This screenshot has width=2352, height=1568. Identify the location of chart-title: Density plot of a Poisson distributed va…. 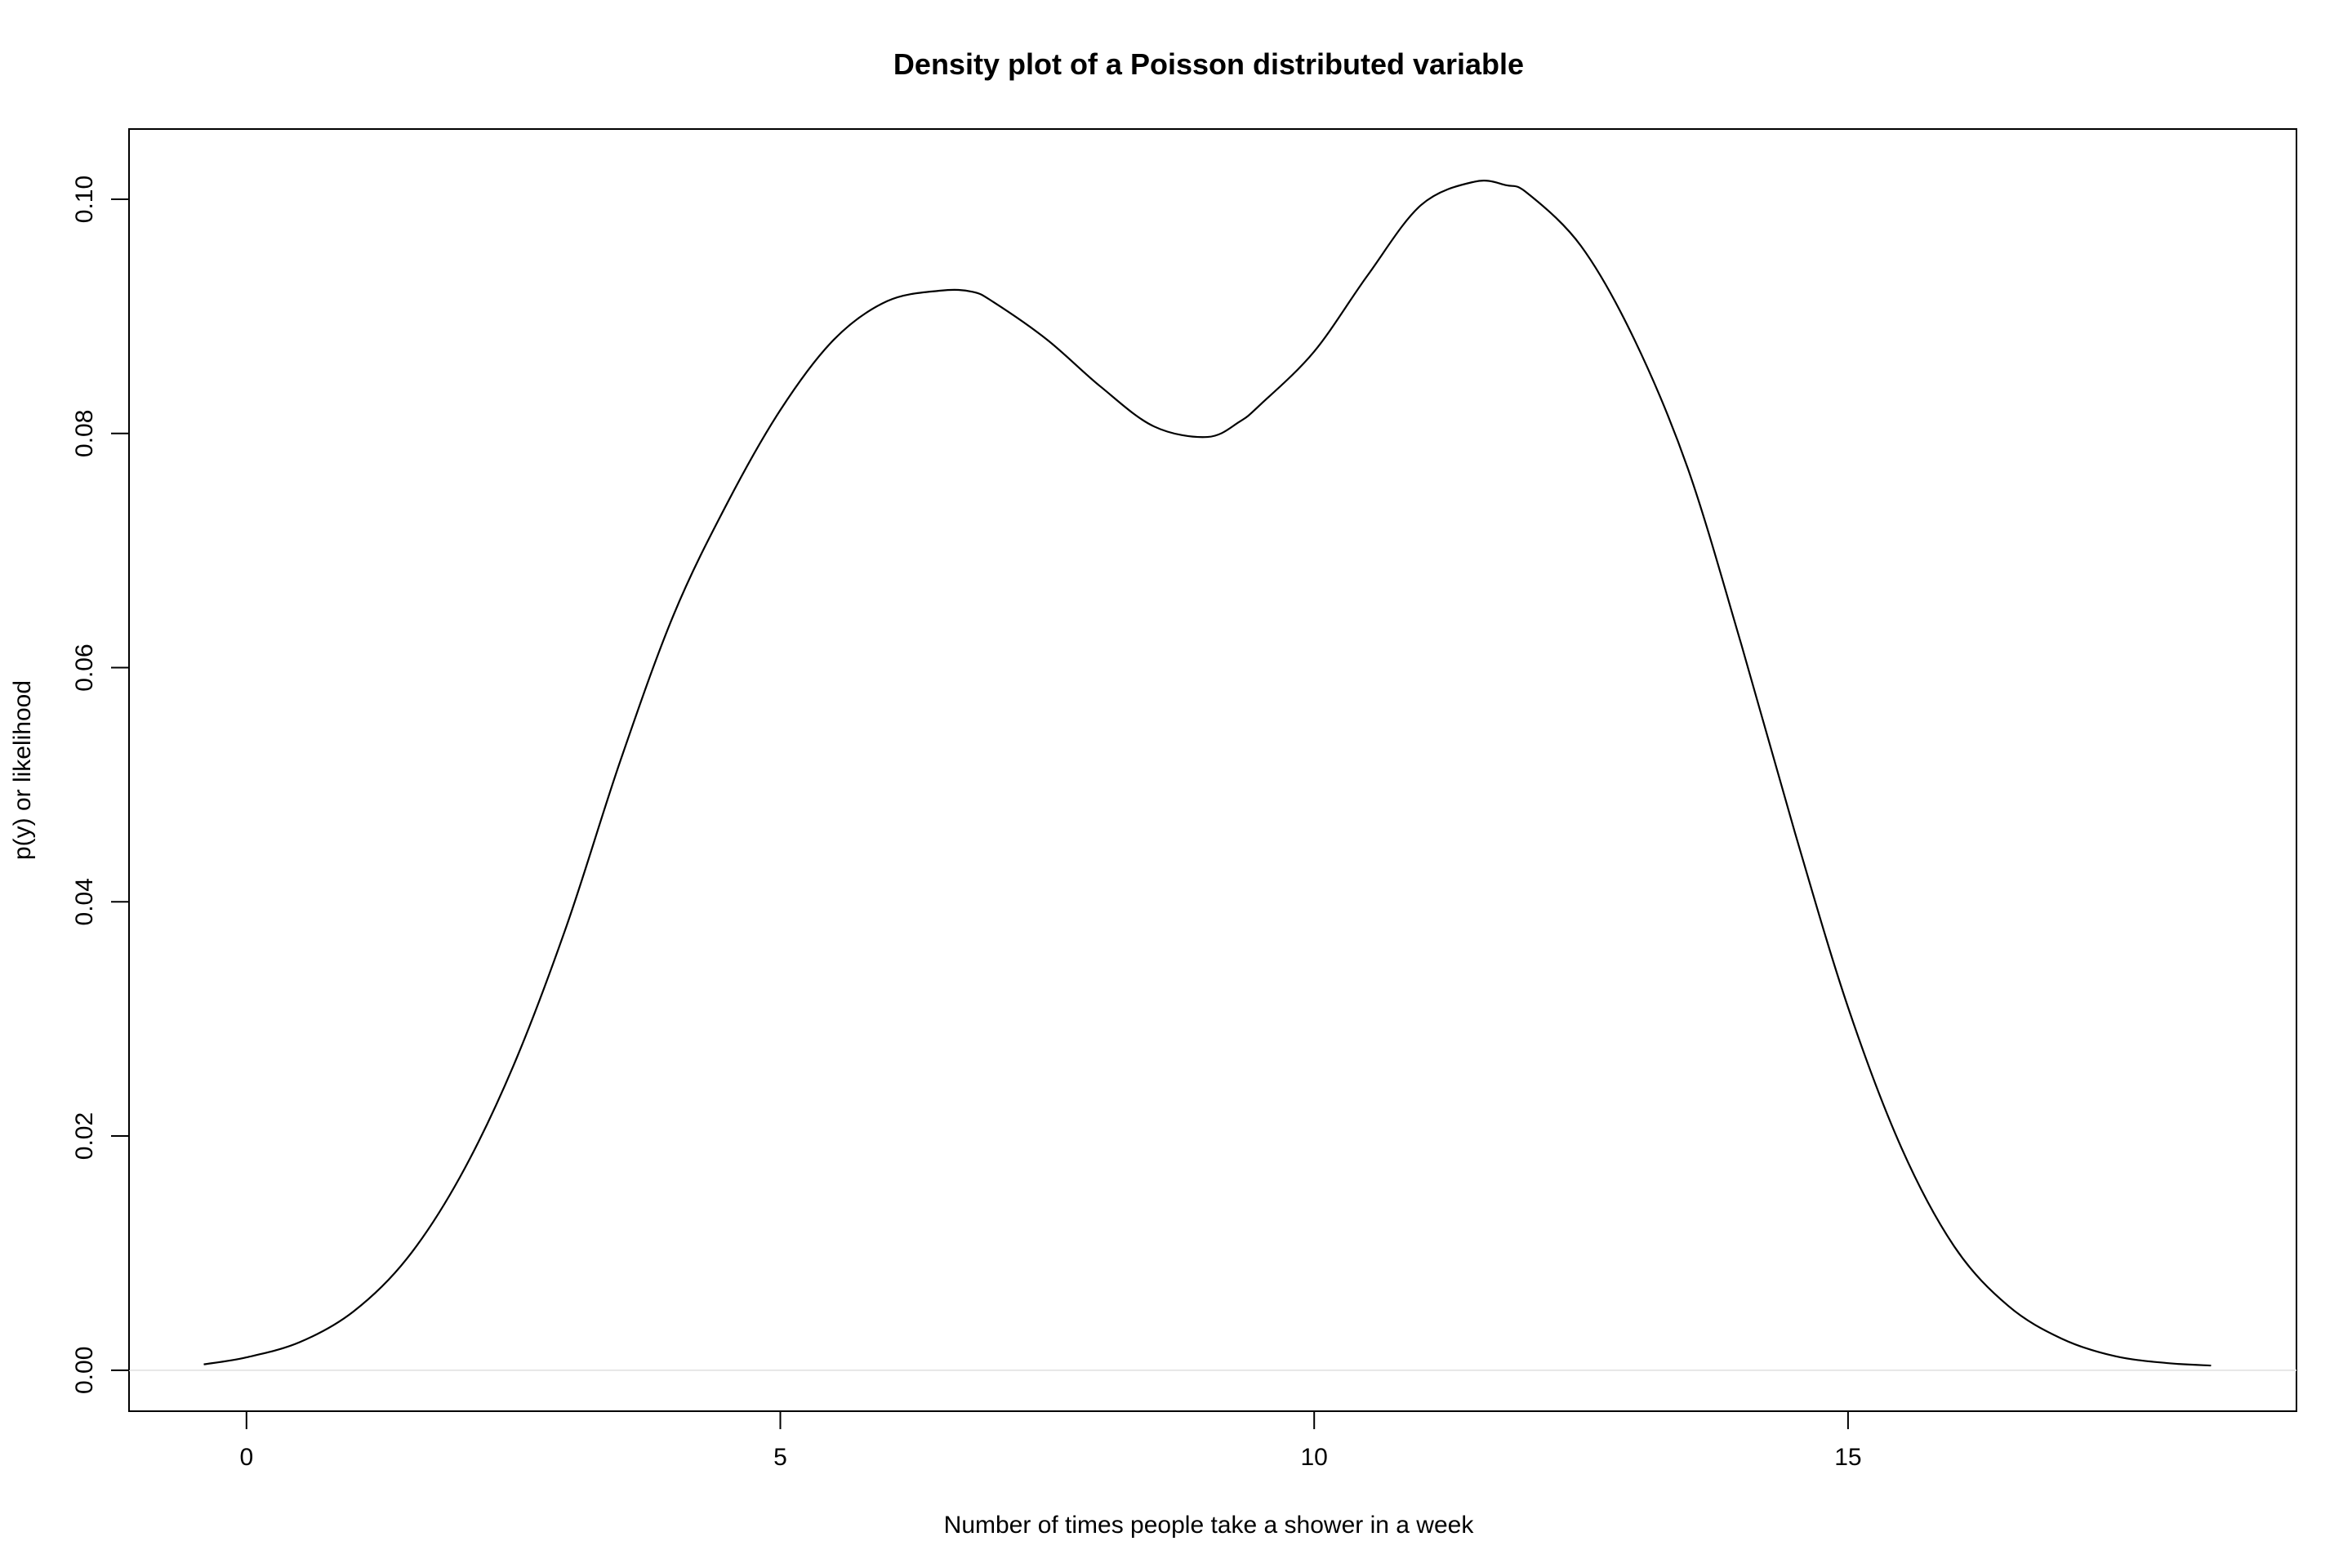
(1208, 64).